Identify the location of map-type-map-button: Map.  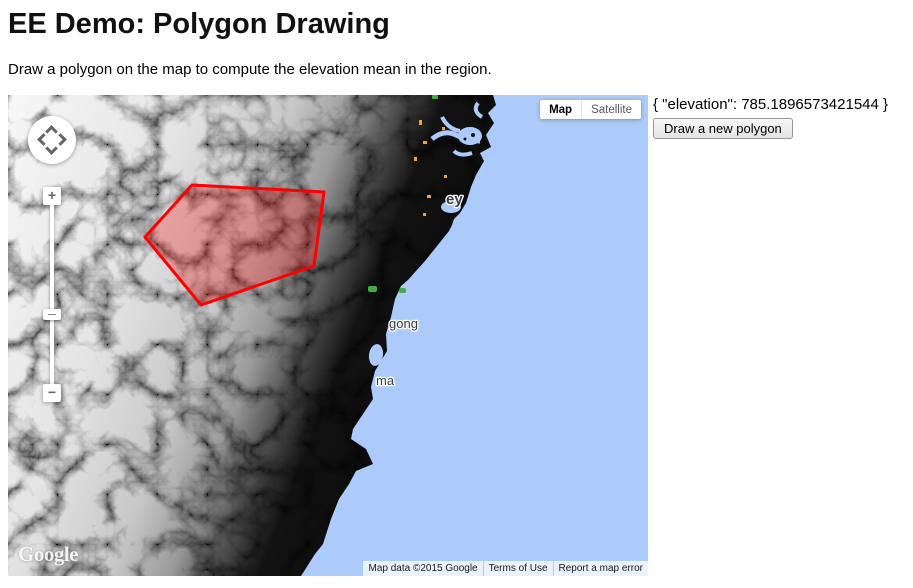
(561, 109).